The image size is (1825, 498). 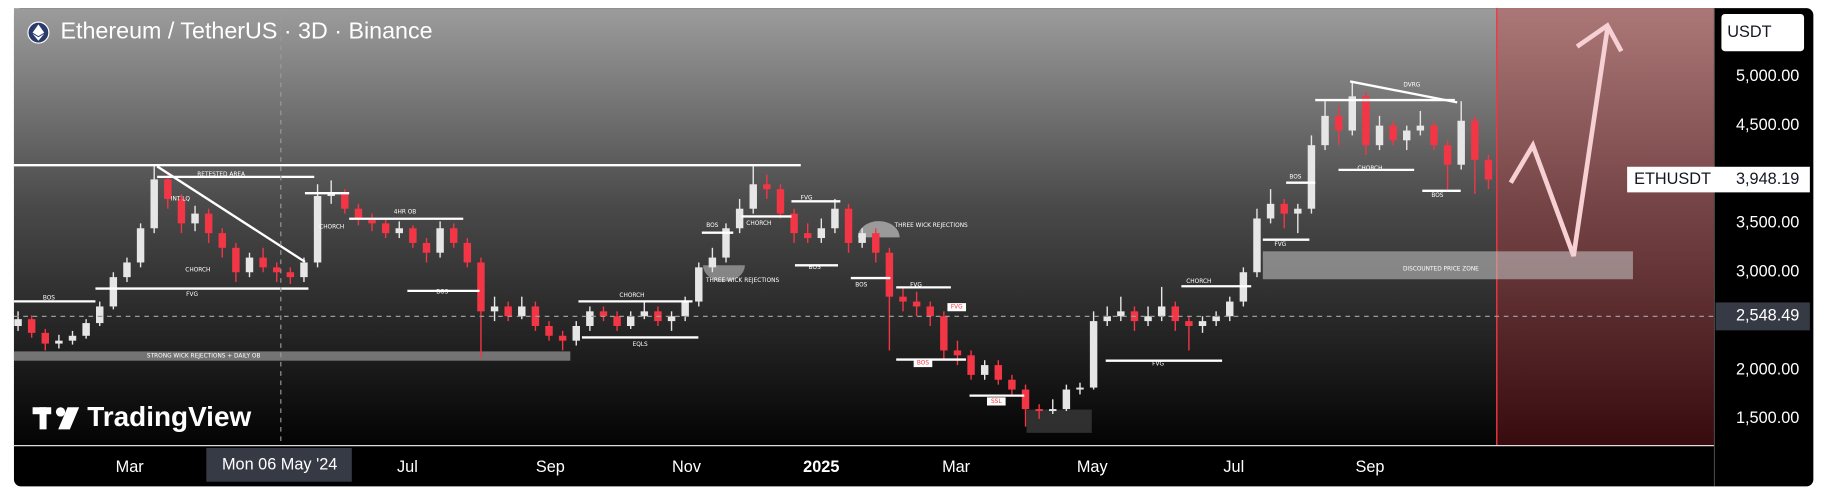 What do you see at coordinates (1441, 269) in the screenshot?
I see `annotation: DISCOUNTED PRICE ZONE` at bounding box center [1441, 269].